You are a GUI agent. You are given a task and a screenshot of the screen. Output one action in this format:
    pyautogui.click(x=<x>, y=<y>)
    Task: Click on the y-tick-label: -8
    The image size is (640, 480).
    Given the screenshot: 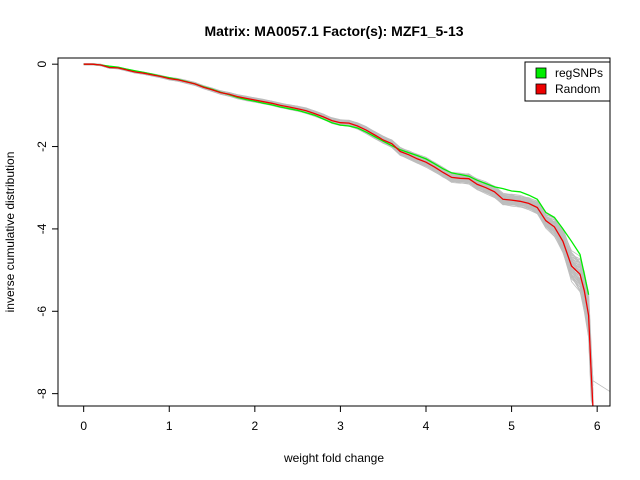 What is the action you would take?
    pyautogui.click(x=42, y=393)
    